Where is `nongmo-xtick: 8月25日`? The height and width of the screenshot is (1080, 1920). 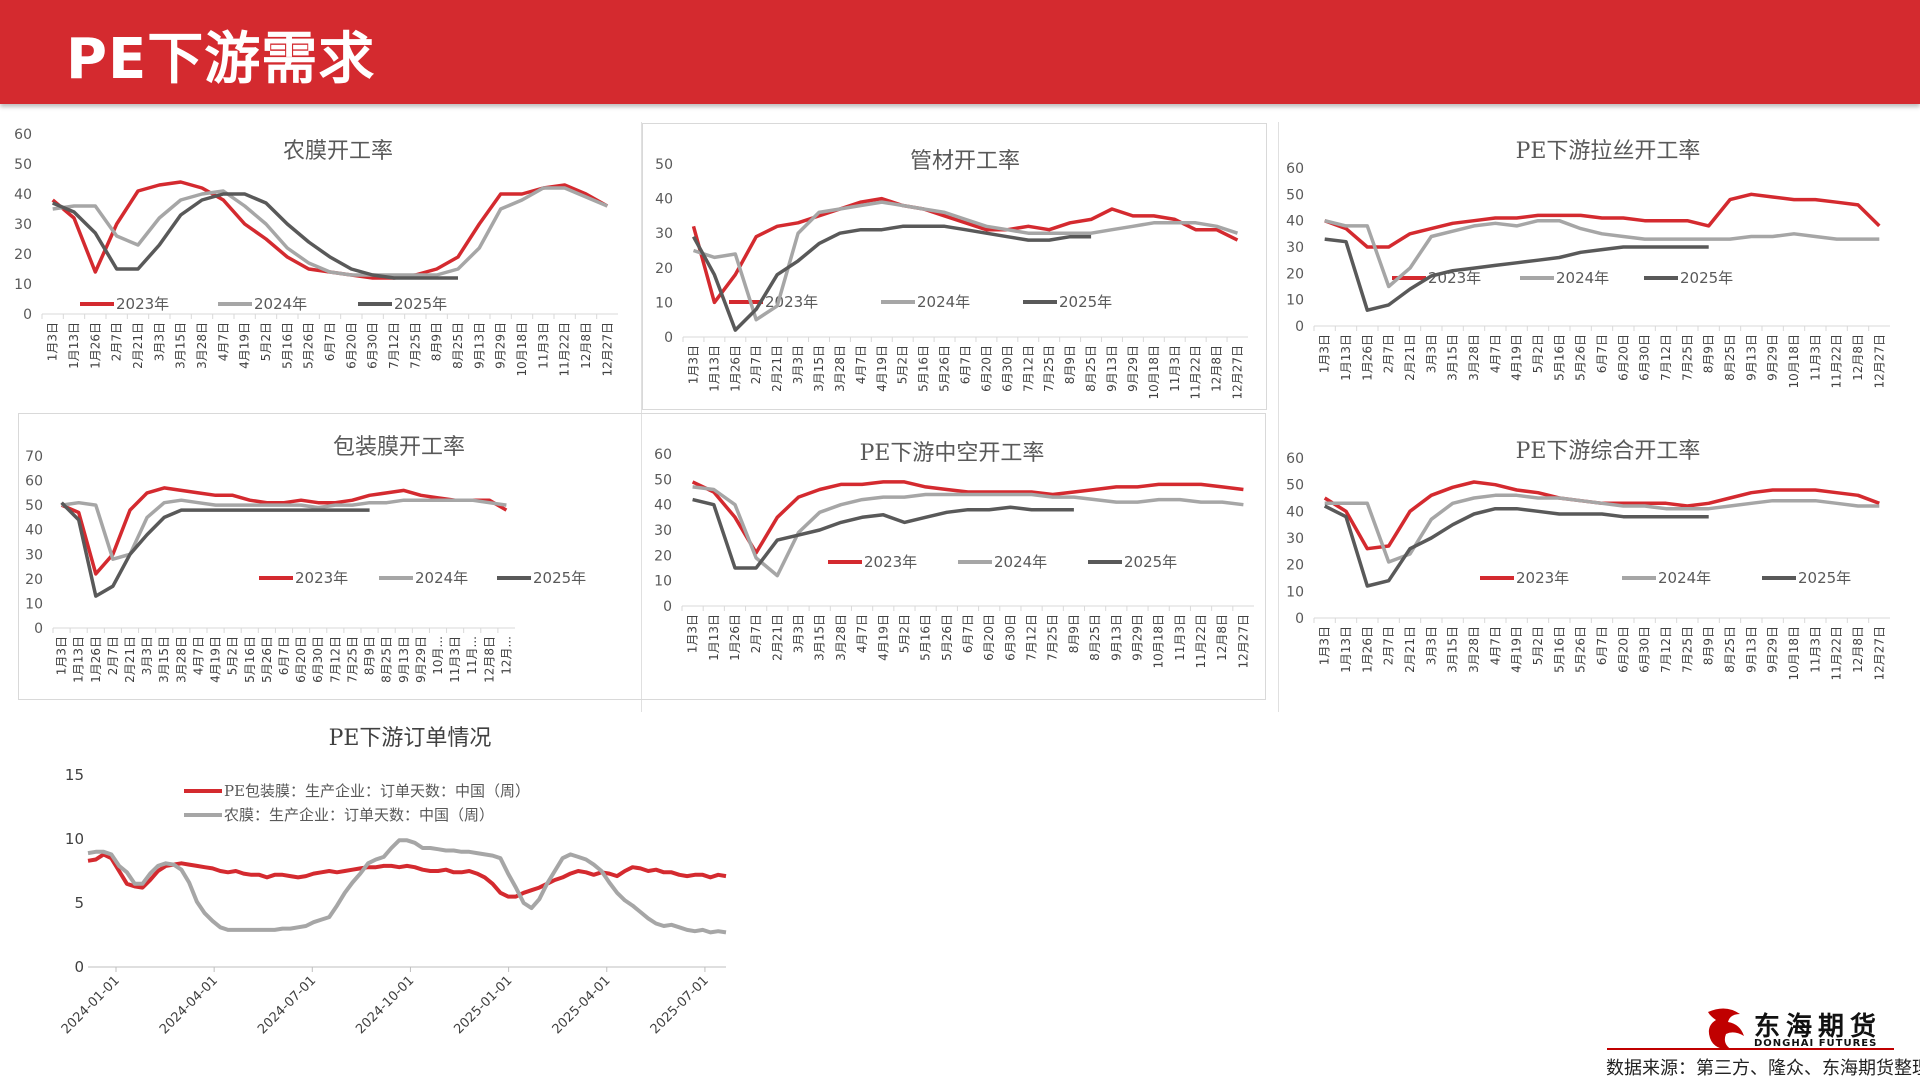 nongmo-xtick: 8月25日 is located at coordinates (458, 345).